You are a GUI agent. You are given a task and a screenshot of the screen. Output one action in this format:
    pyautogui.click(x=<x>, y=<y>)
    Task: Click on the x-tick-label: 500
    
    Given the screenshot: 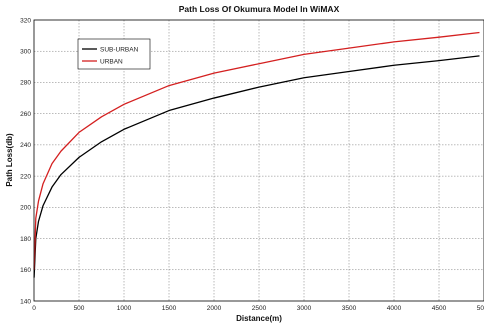 What is the action you would take?
    pyautogui.click(x=79, y=308)
    